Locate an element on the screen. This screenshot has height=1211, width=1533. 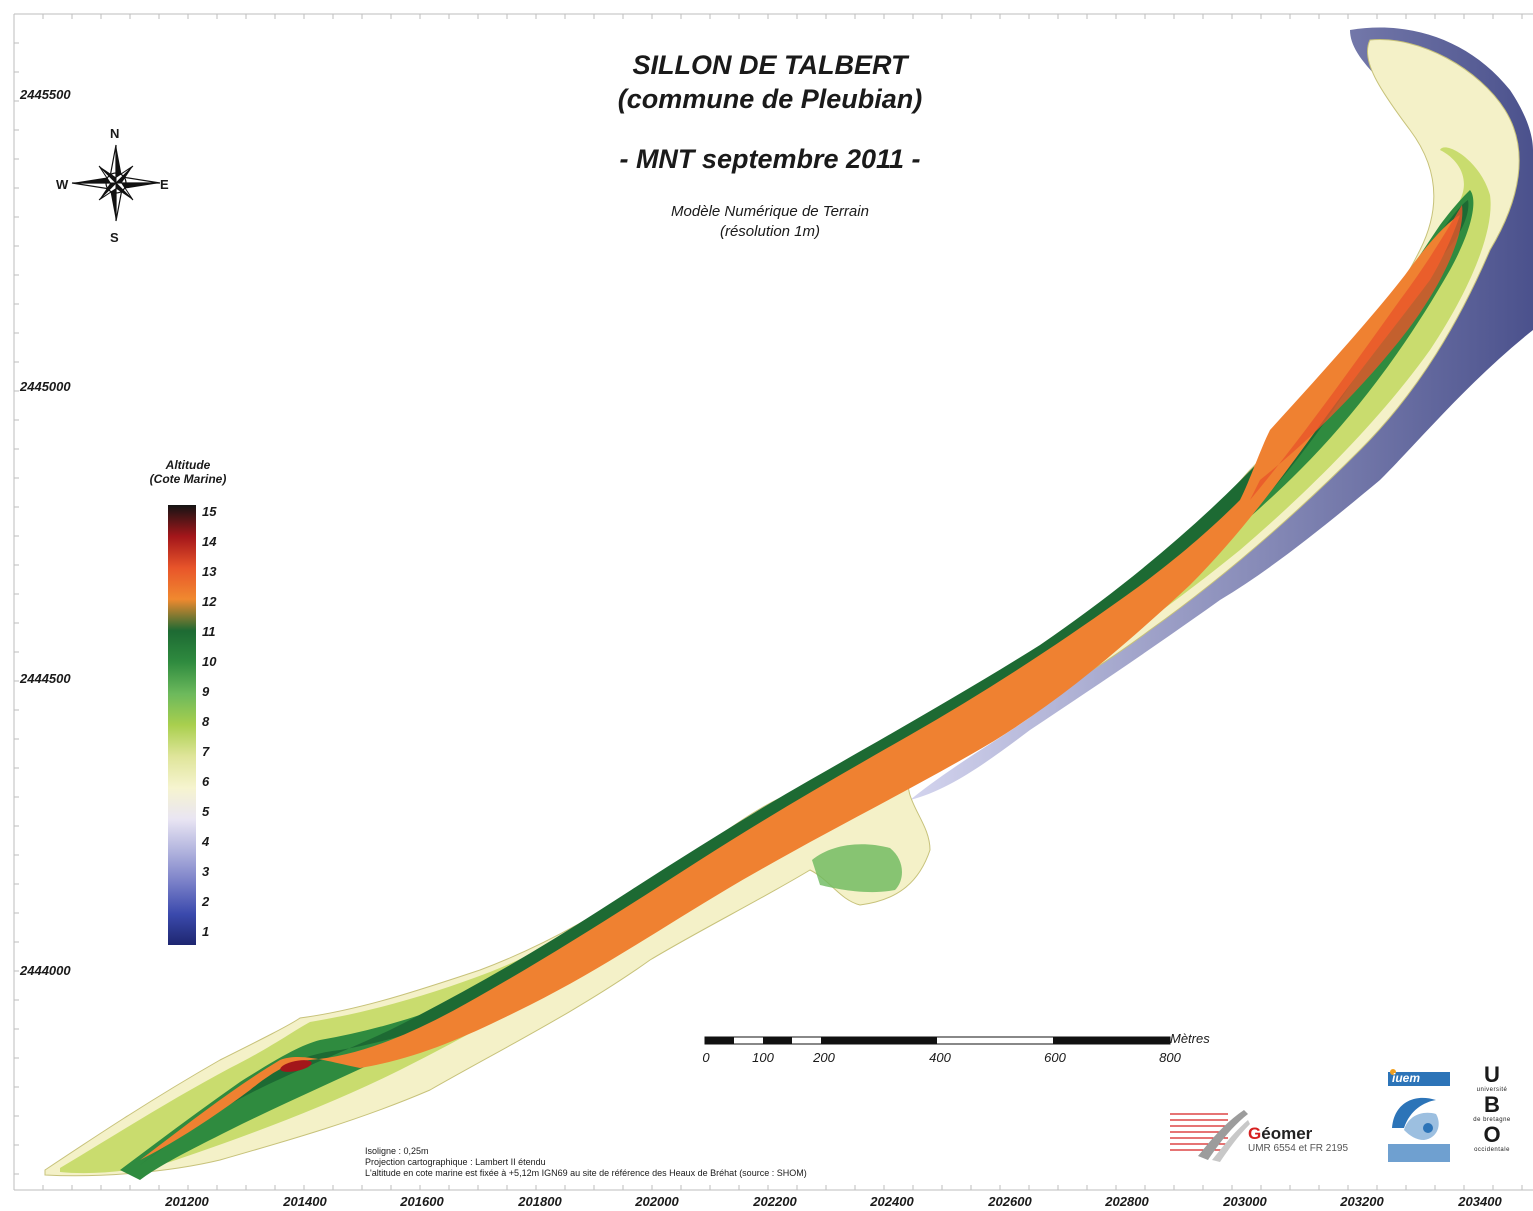
legend-value-label: 5 is located at coordinates (206, 811).